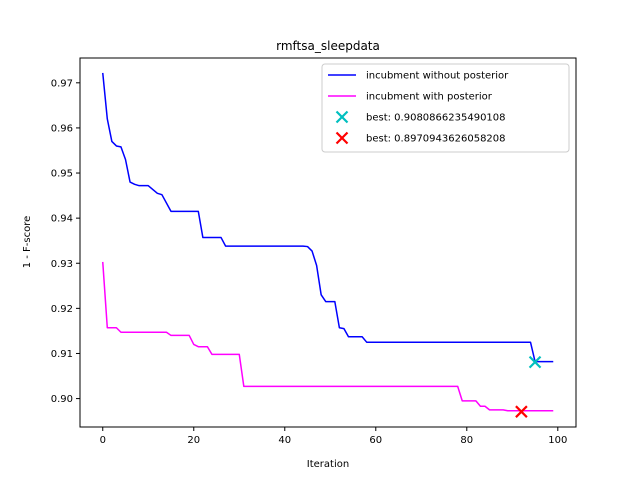 The image size is (640, 480). Describe the element at coordinates (429, 97) in the screenshot. I see `legend-label: incubment with posterior` at that location.